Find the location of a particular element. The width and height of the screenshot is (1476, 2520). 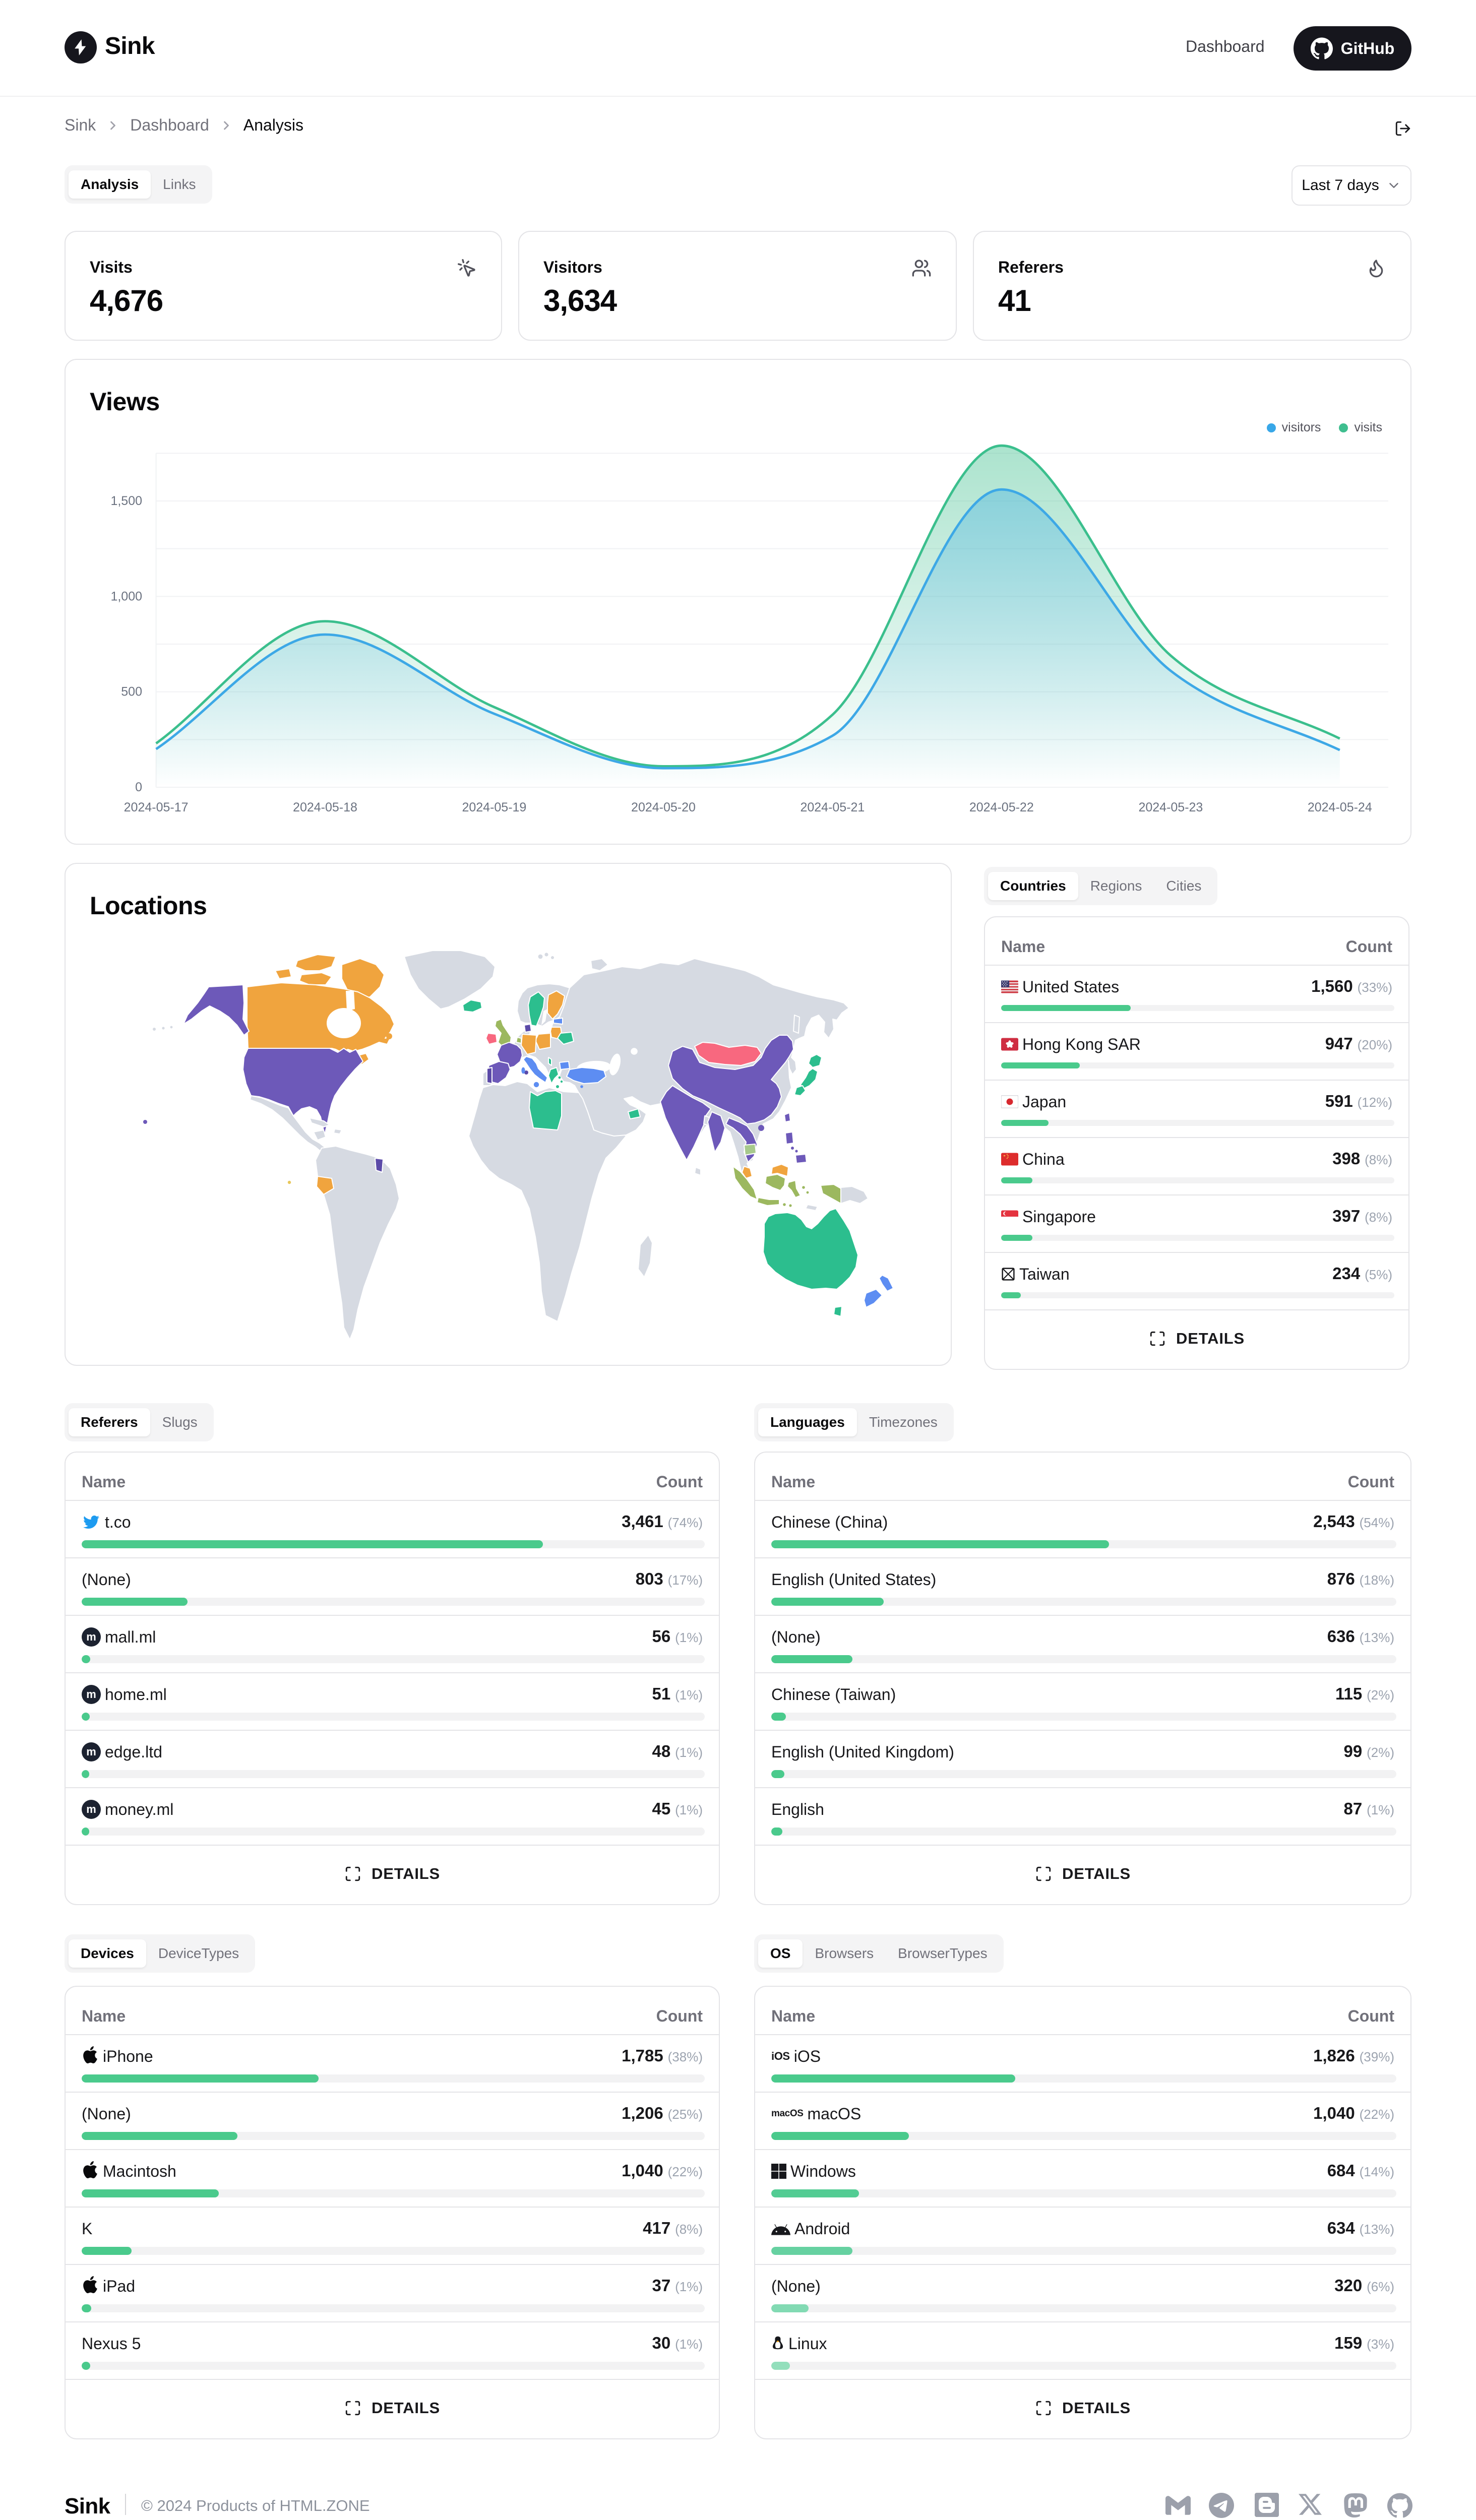

svg-text: 500 is located at coordinates (131, 692).